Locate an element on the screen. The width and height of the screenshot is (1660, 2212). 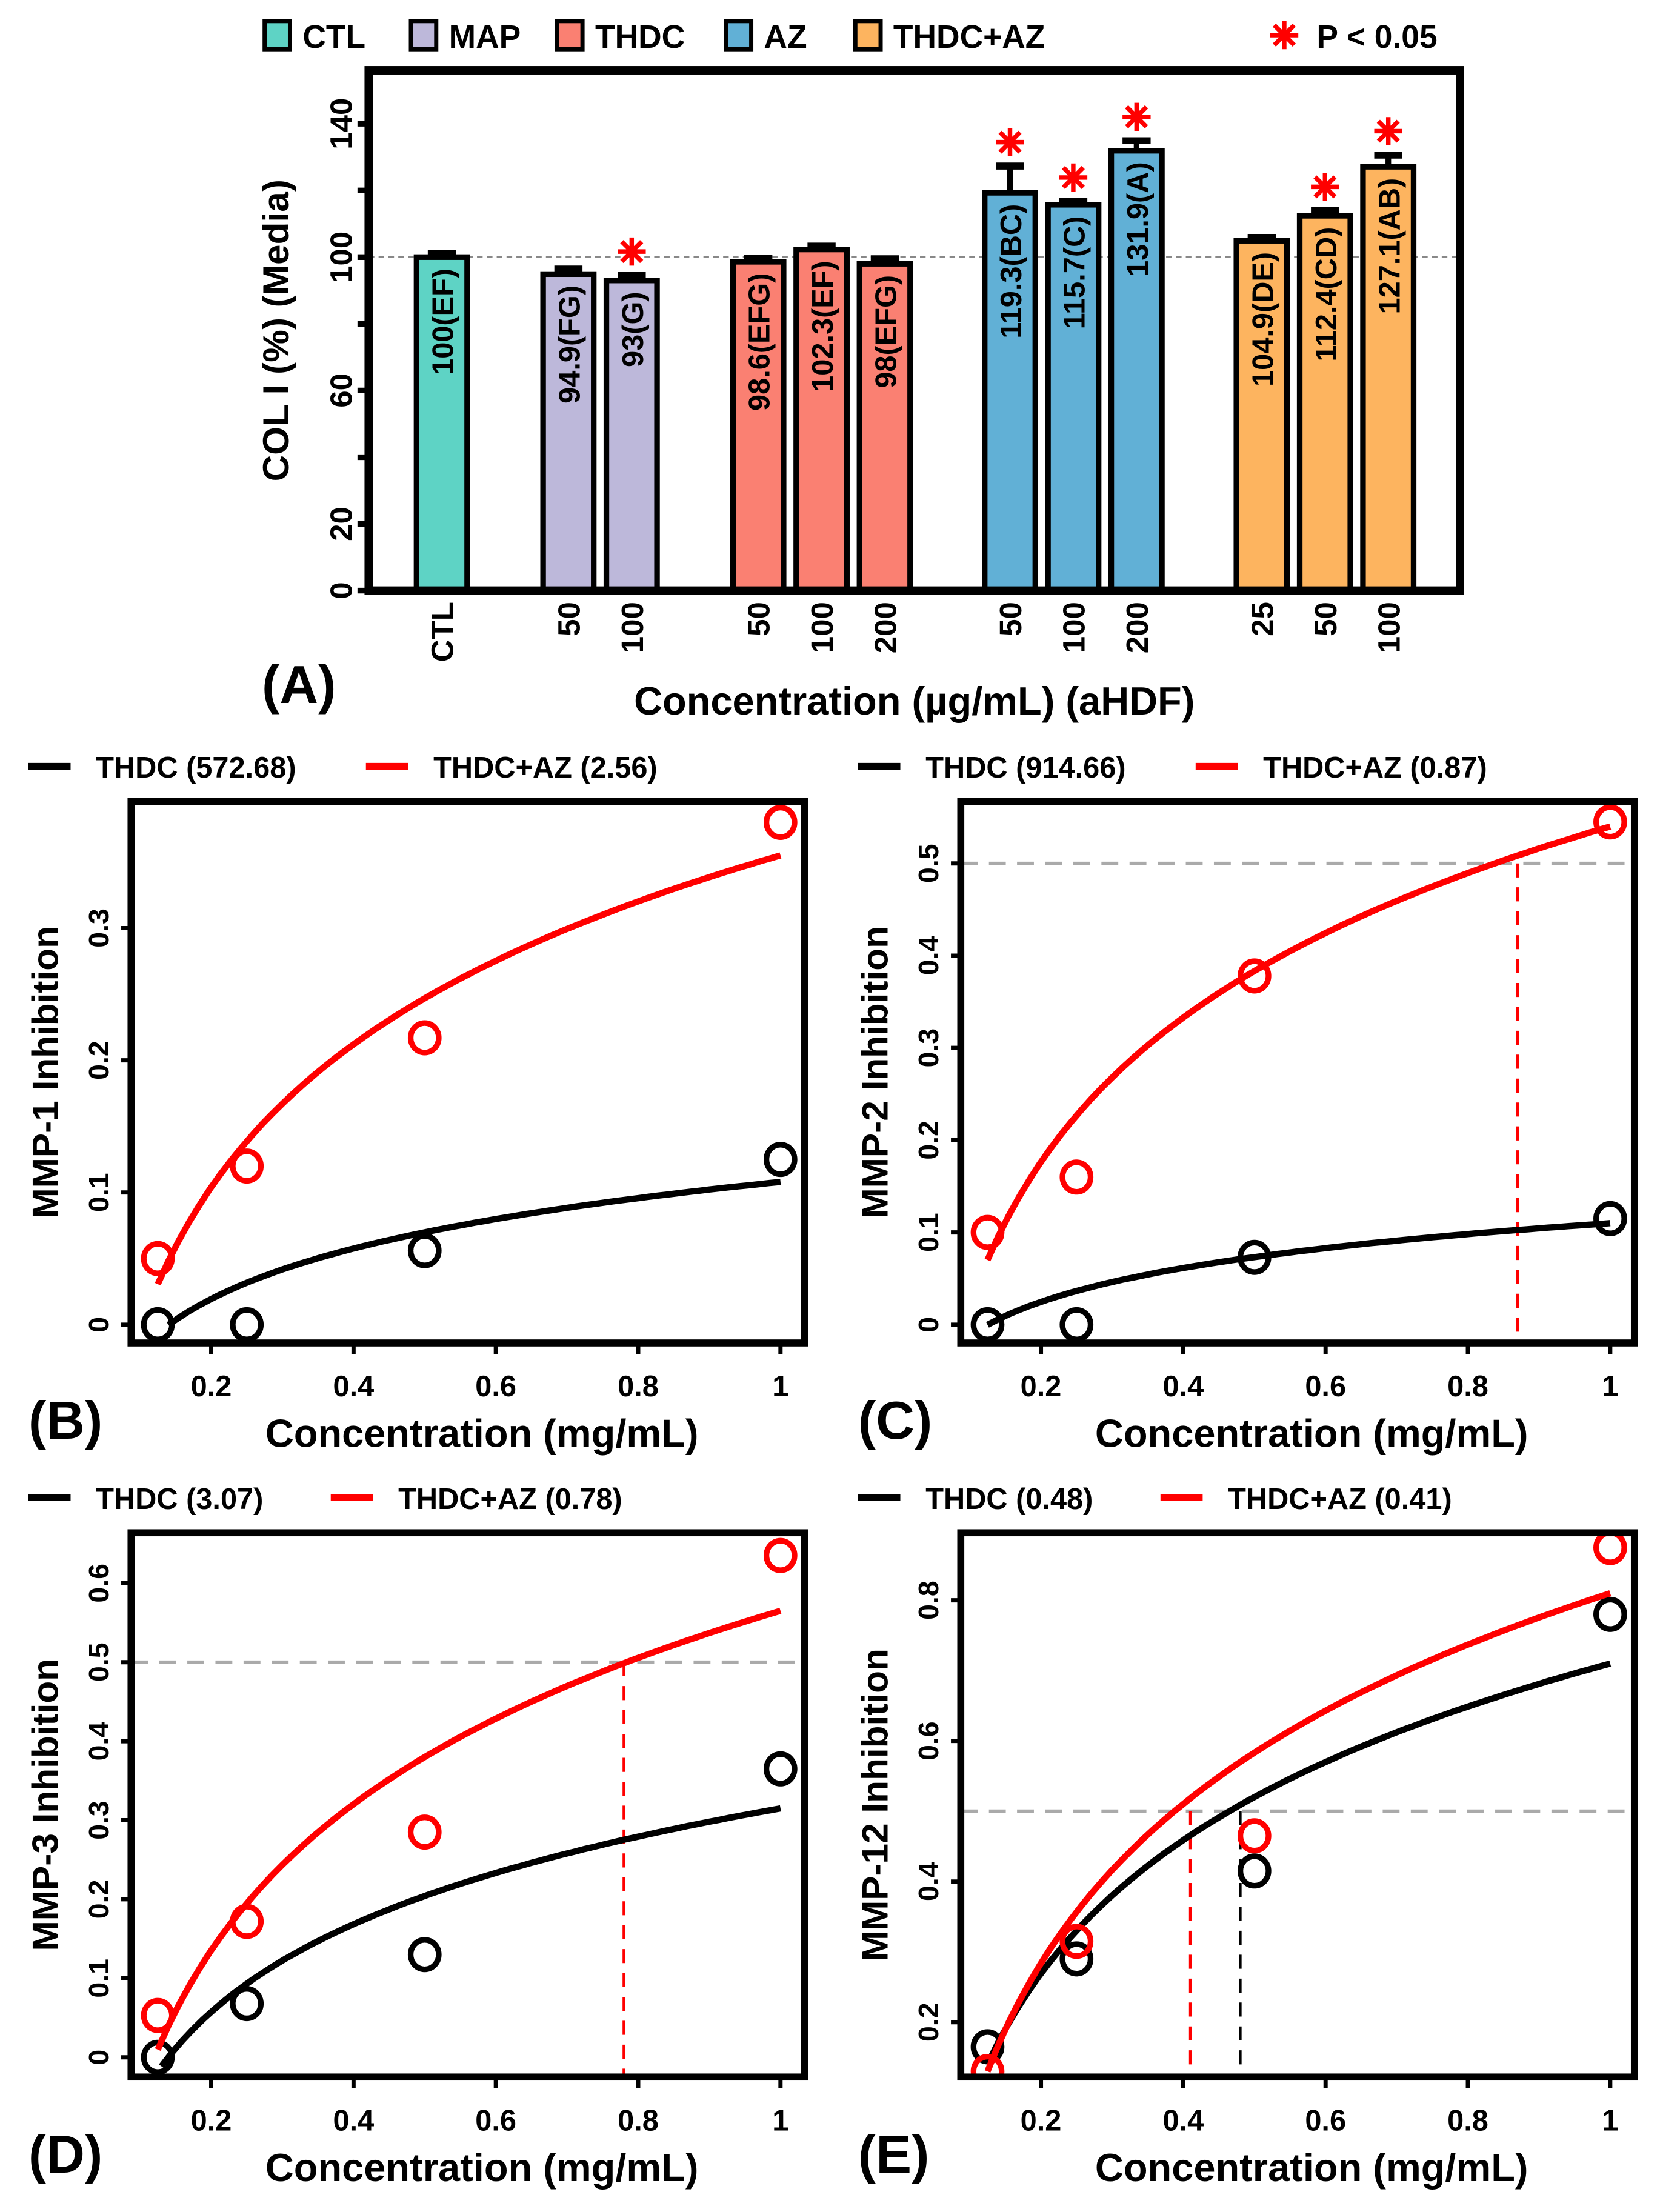
legend-item-map: MAP is located at coordinates (464, 37).